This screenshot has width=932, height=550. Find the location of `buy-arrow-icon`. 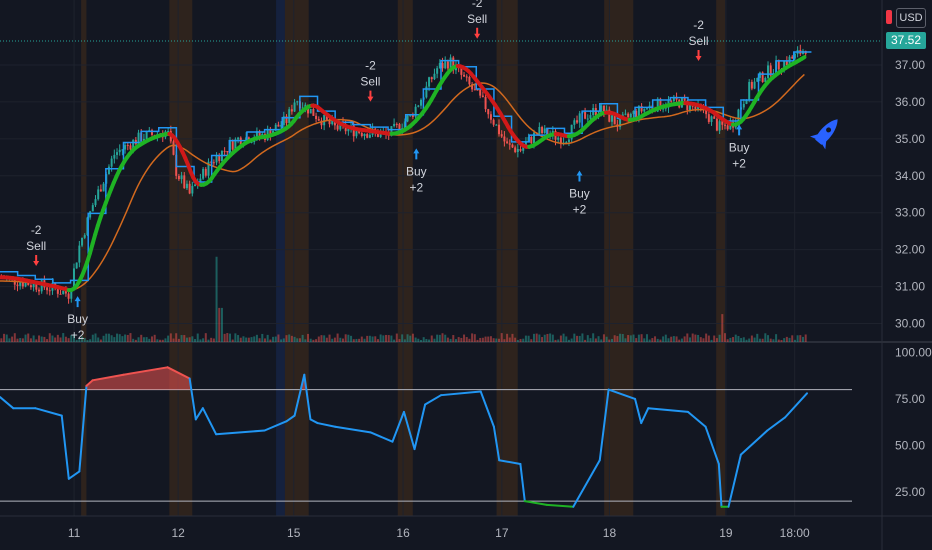

buy-arrow-icon is located at coordinates (739, 130).